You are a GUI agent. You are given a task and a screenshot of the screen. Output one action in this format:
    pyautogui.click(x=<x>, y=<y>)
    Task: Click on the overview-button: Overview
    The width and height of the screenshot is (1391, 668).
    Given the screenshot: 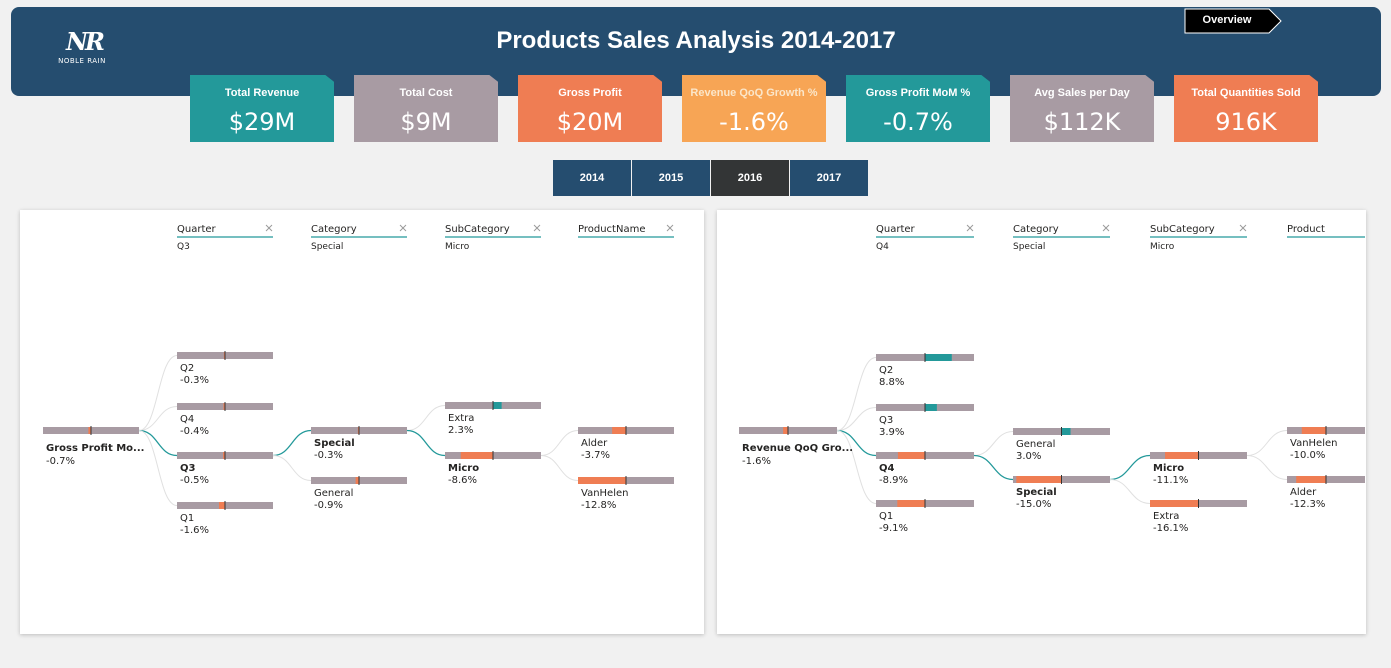 What is the action you would take?
    pyautogui.click(x=1234, y=21)
    